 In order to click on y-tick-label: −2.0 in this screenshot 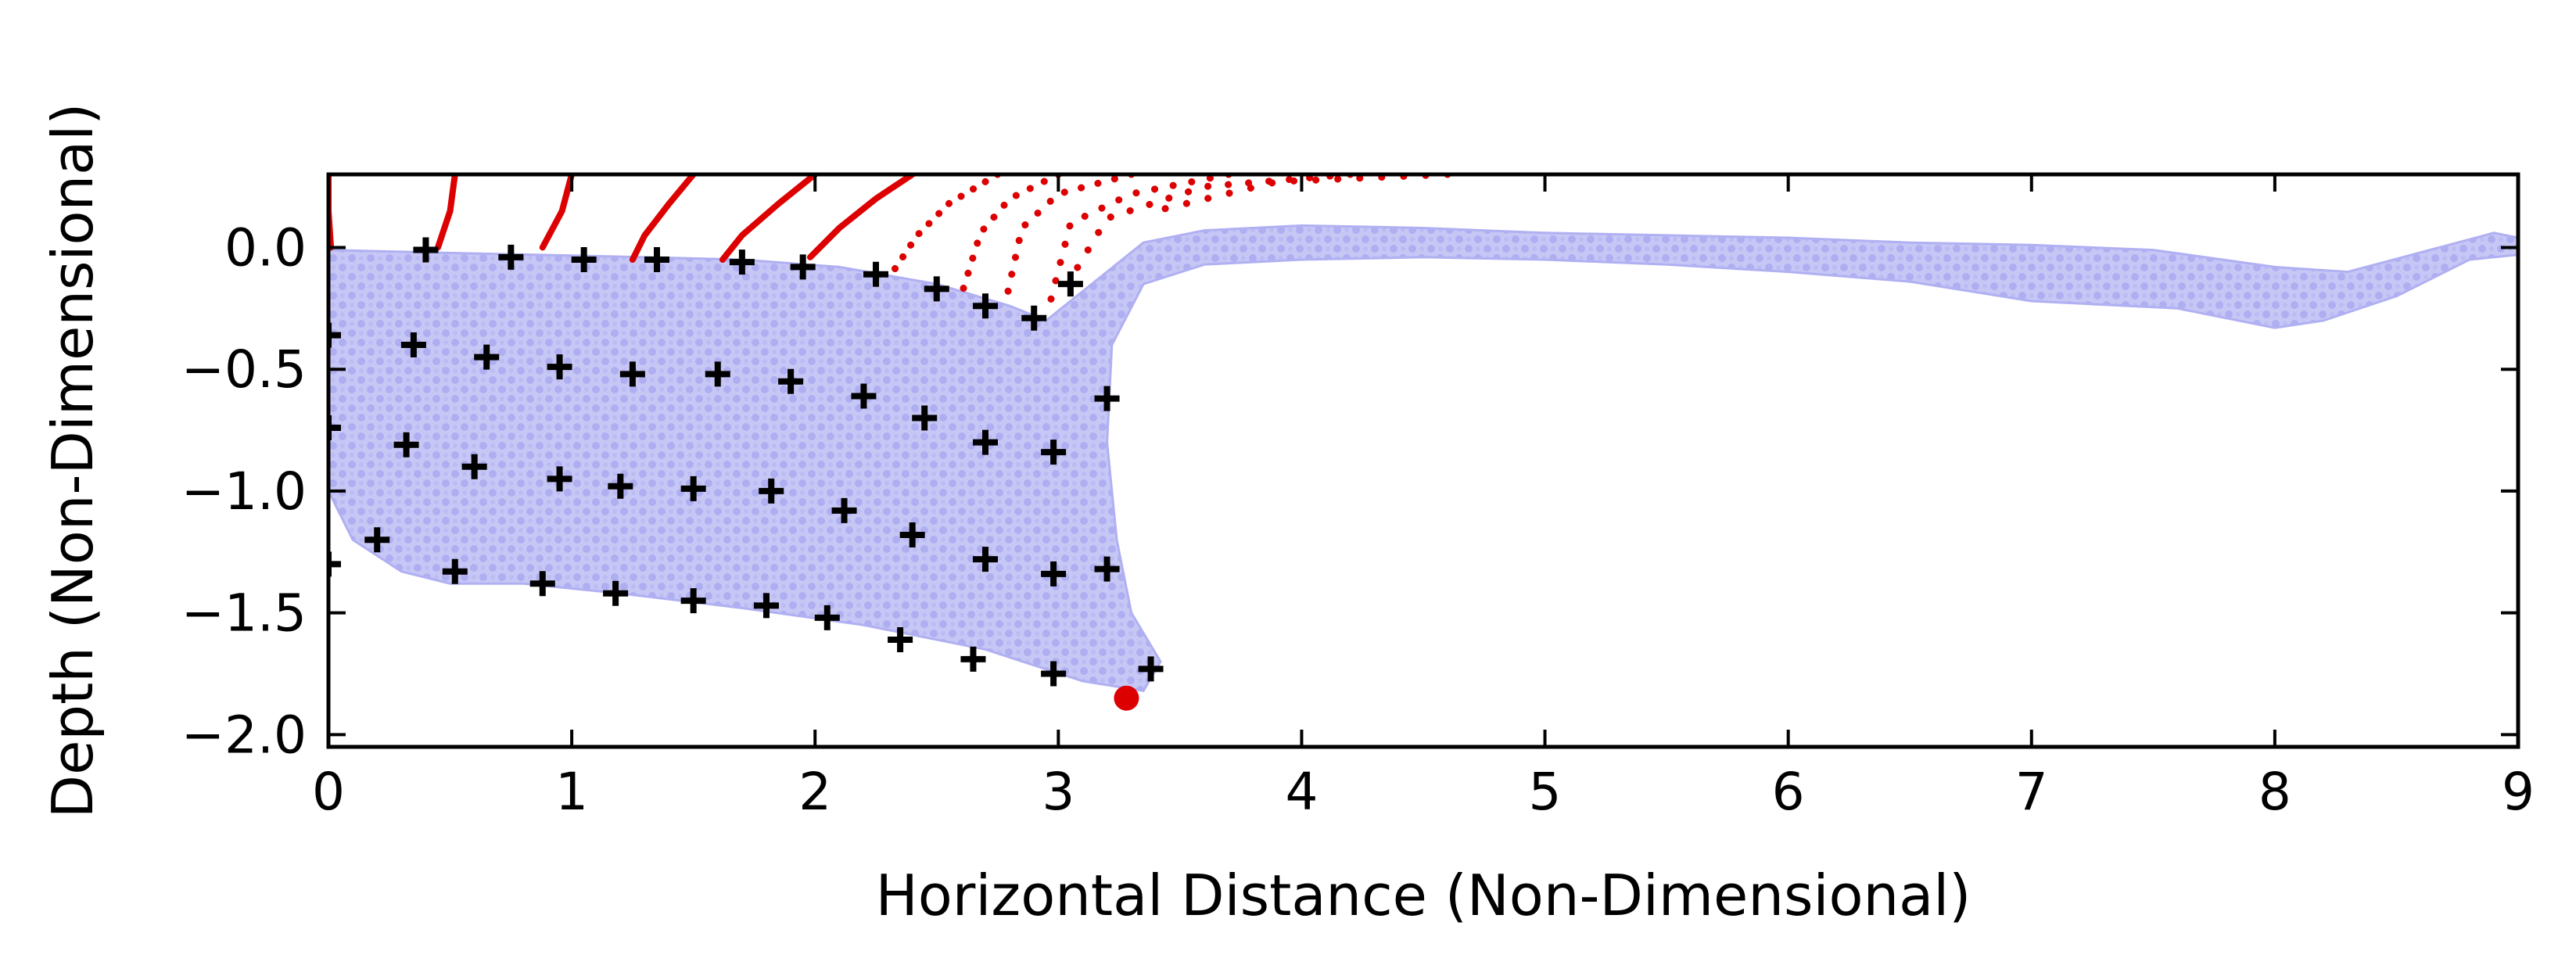, I will do `click(244, 735)`.